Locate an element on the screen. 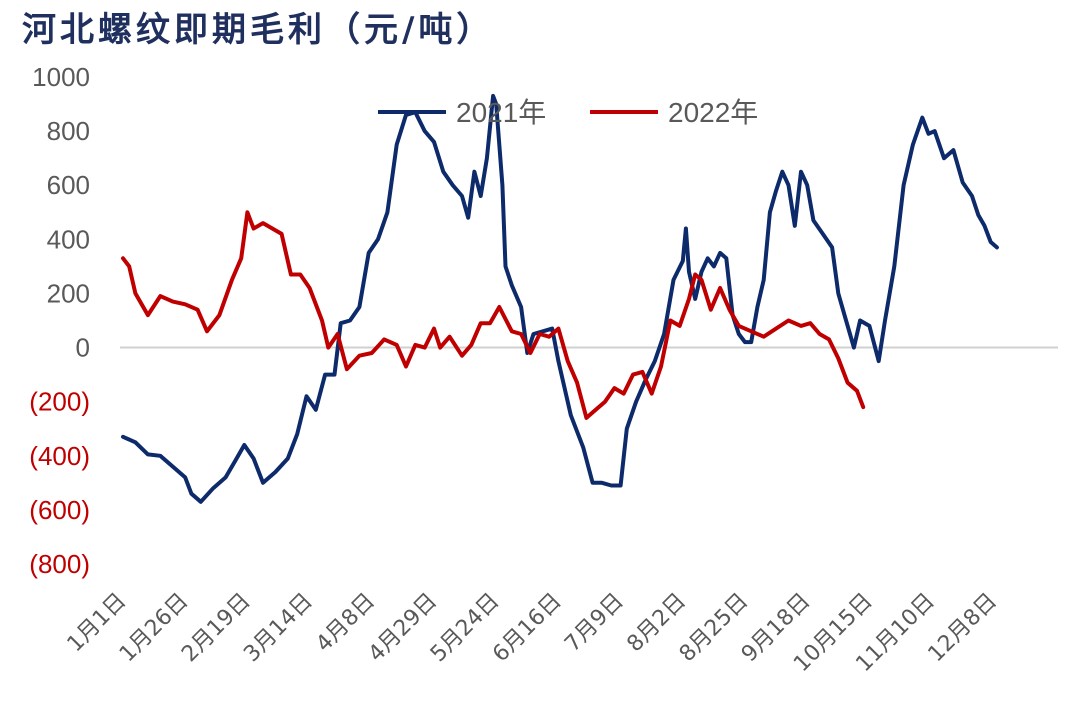 The height and width of the screenshot is (714, 1080). legend-label: 2022年 is located at coordinates (713, 112).